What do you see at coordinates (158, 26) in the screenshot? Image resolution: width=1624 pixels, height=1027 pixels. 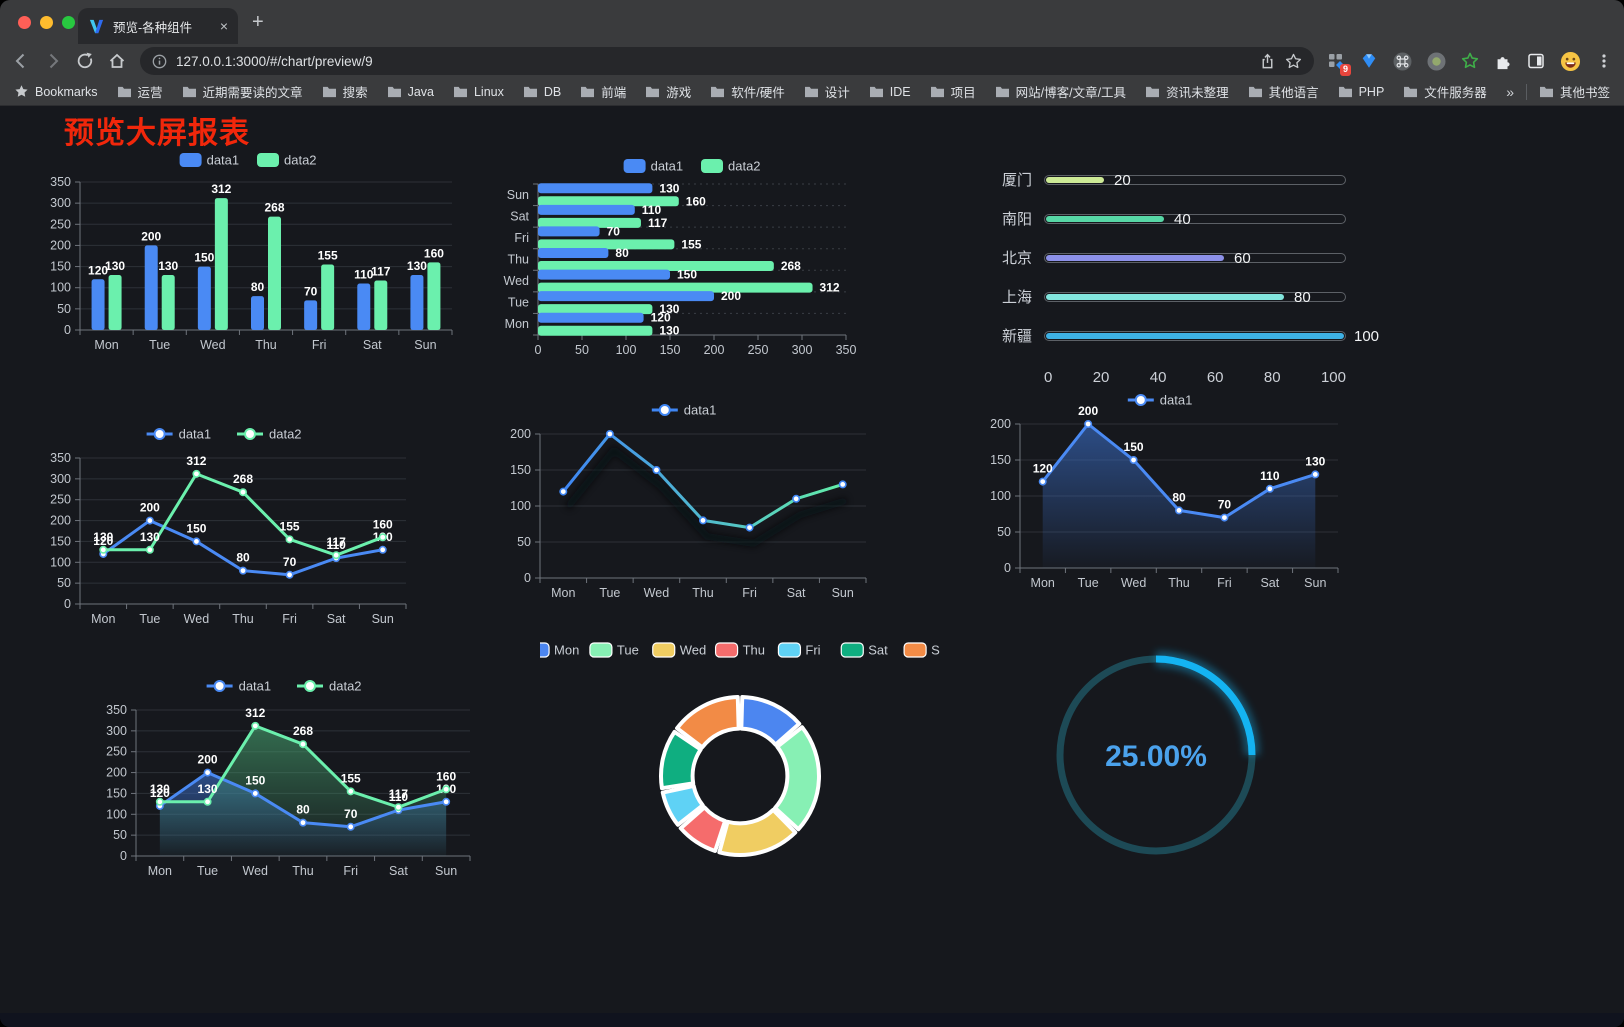 I see `browser-tab: 预览-各种组件 ×` at bounding box center [158, 26].